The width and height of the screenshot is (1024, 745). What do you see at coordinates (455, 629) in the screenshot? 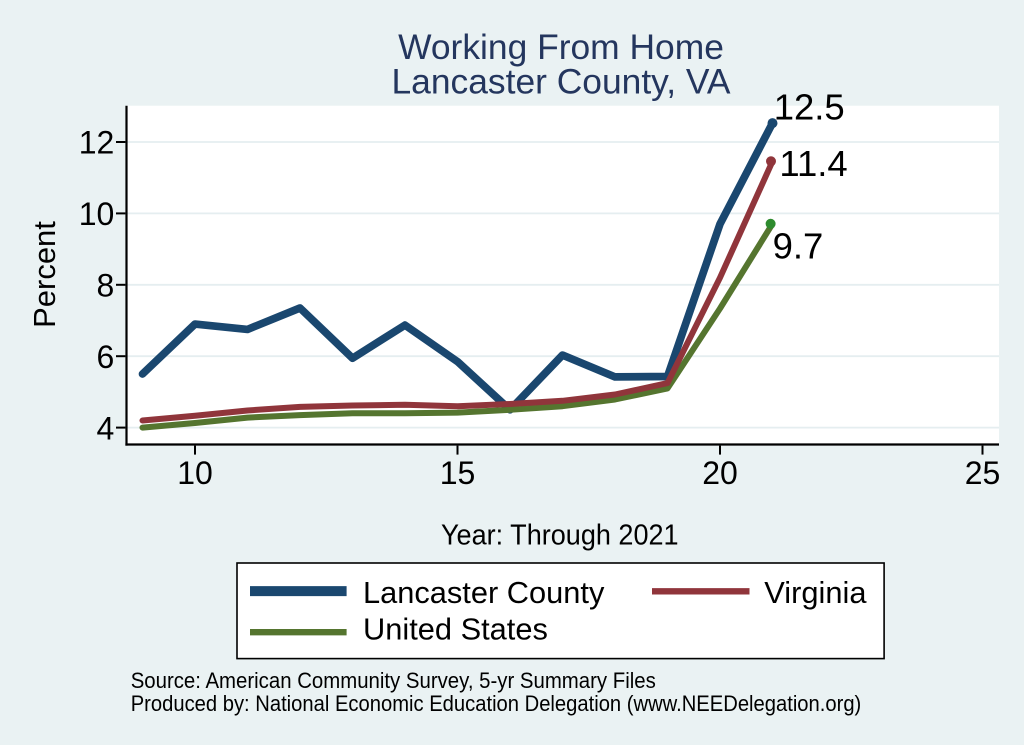
I see `svg-text: United States` at bounding box center [455, 629].